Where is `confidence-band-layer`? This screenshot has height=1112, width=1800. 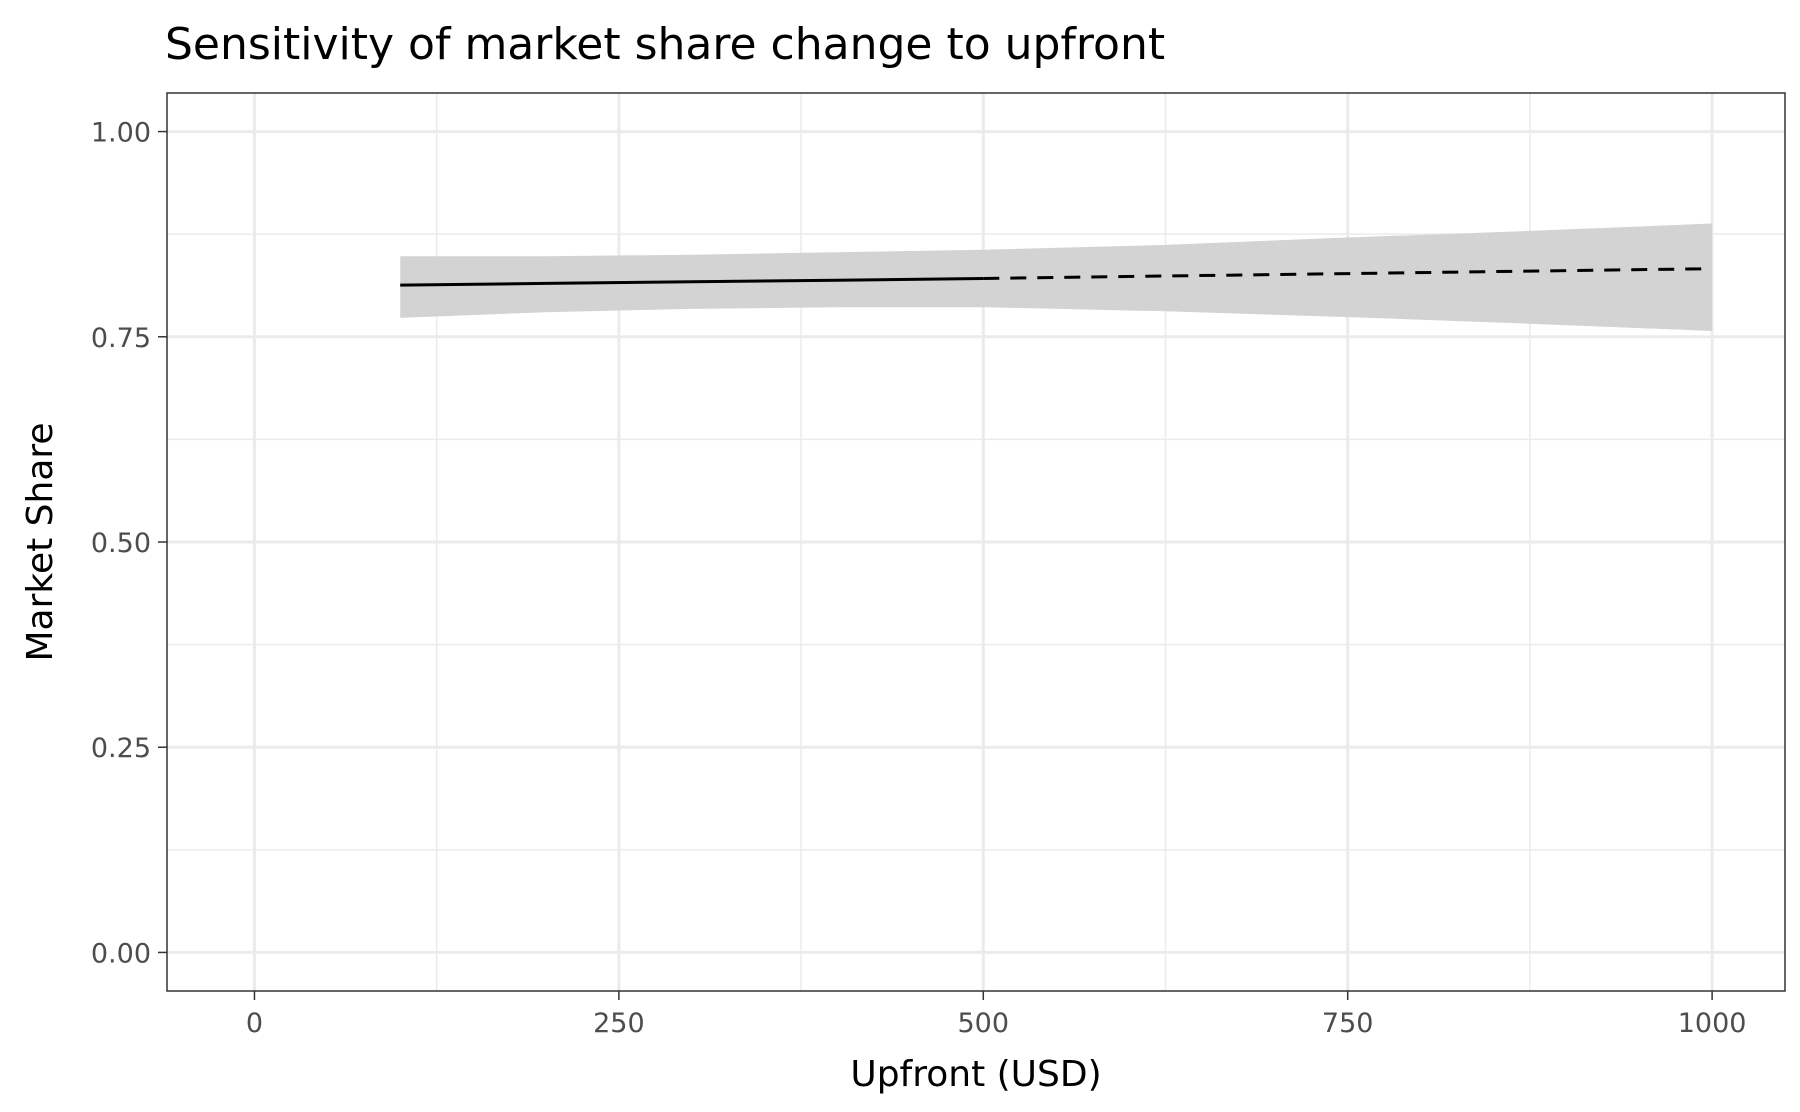 confidence-band-layer is located at coordinates (1056, 277).